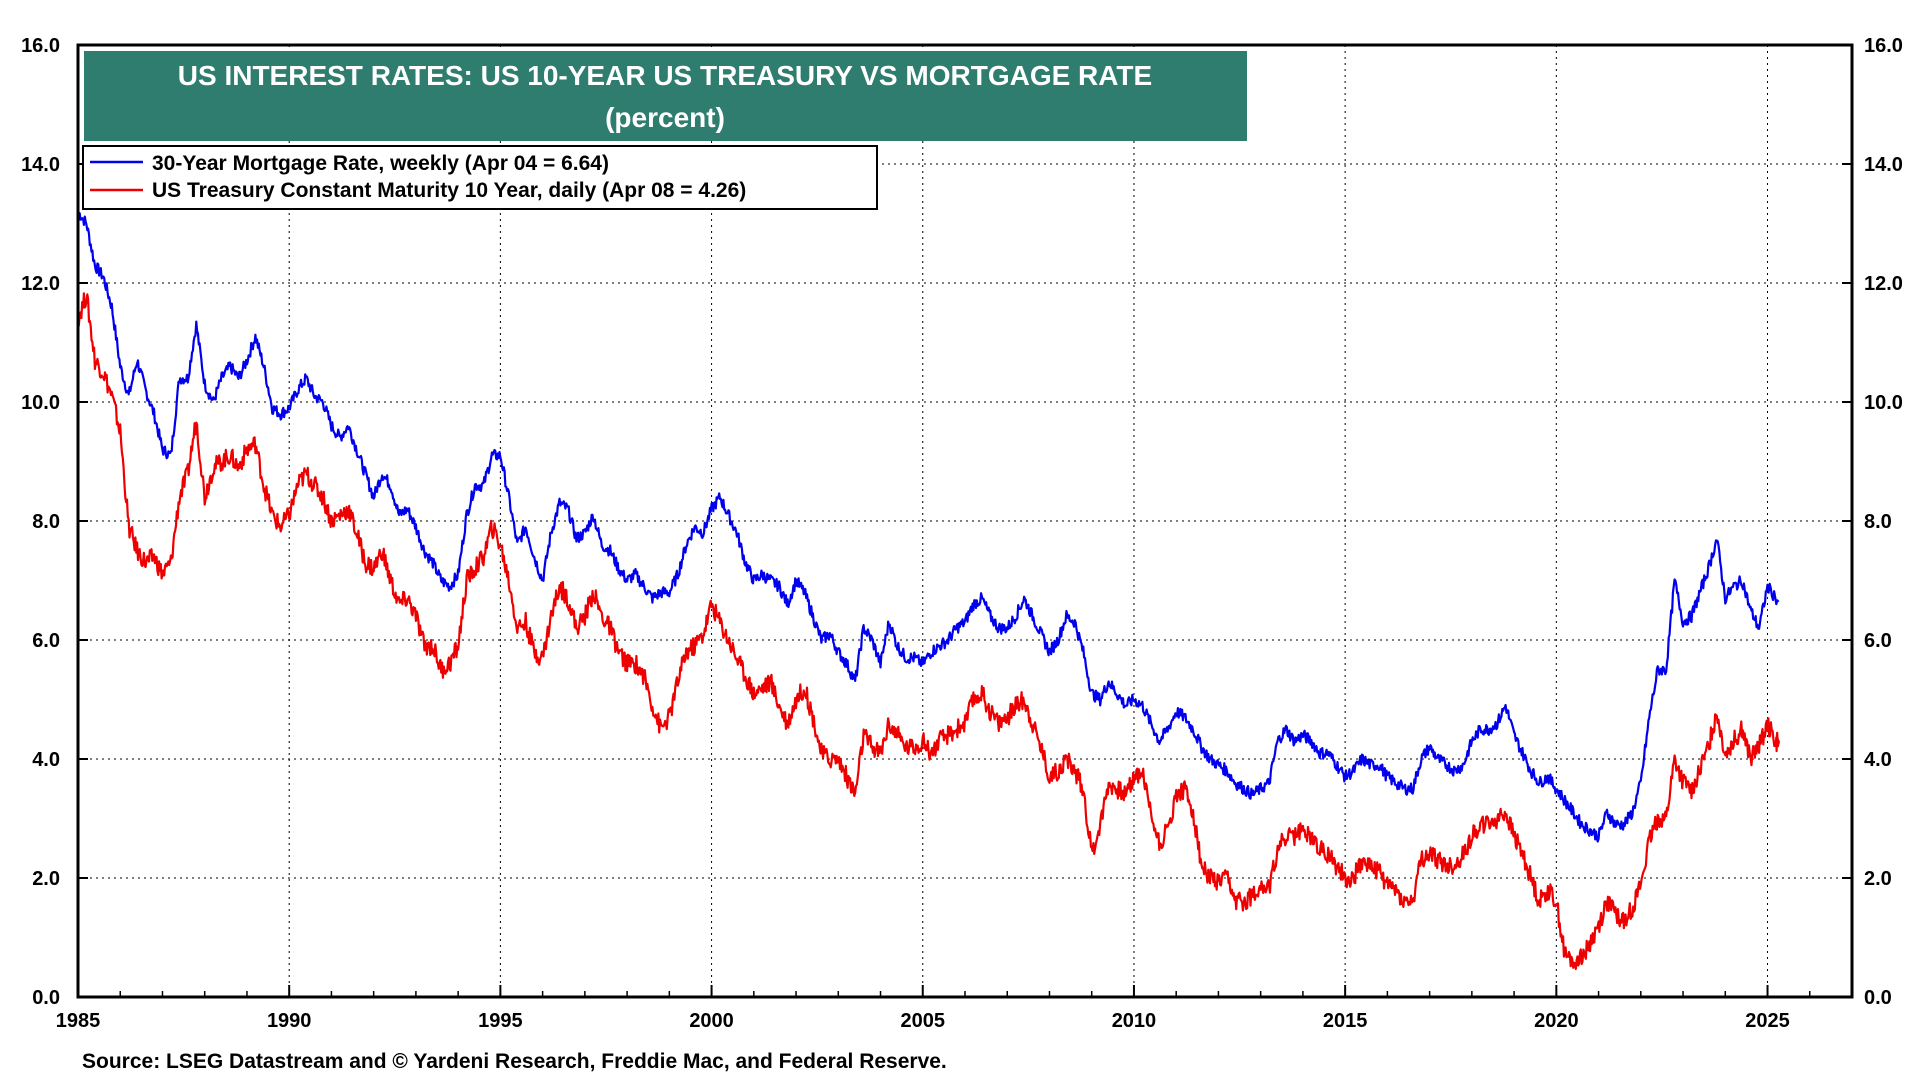  Describe the element at coordinates (1345, 1021) in the screenshot. I see `x-tick-label: 2015` at that location.